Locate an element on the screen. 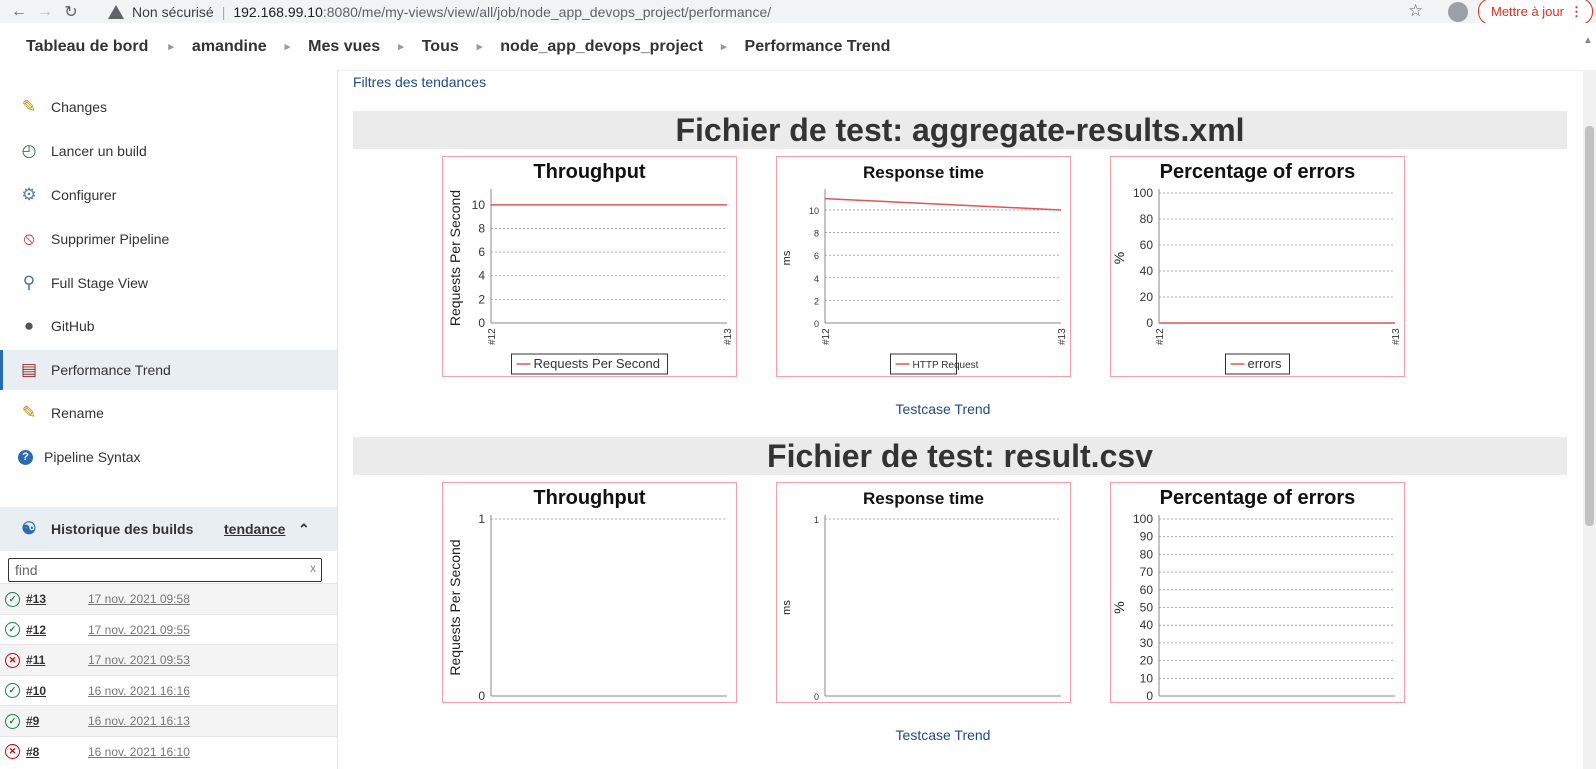  forward-icon: → is located at coordinates (45, 11).